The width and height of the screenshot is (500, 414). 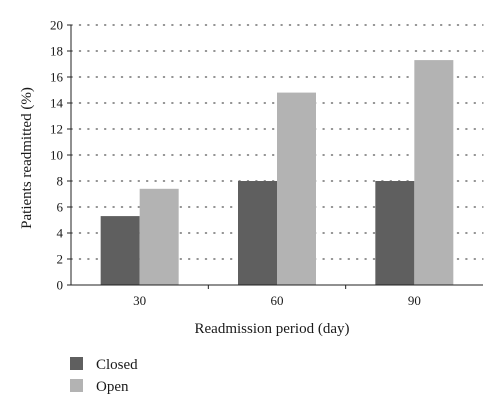 What do you see at coordinates (60, 207) in the screenshot?
I see `y-tick-label: 6` at bounding box center [60, 207].